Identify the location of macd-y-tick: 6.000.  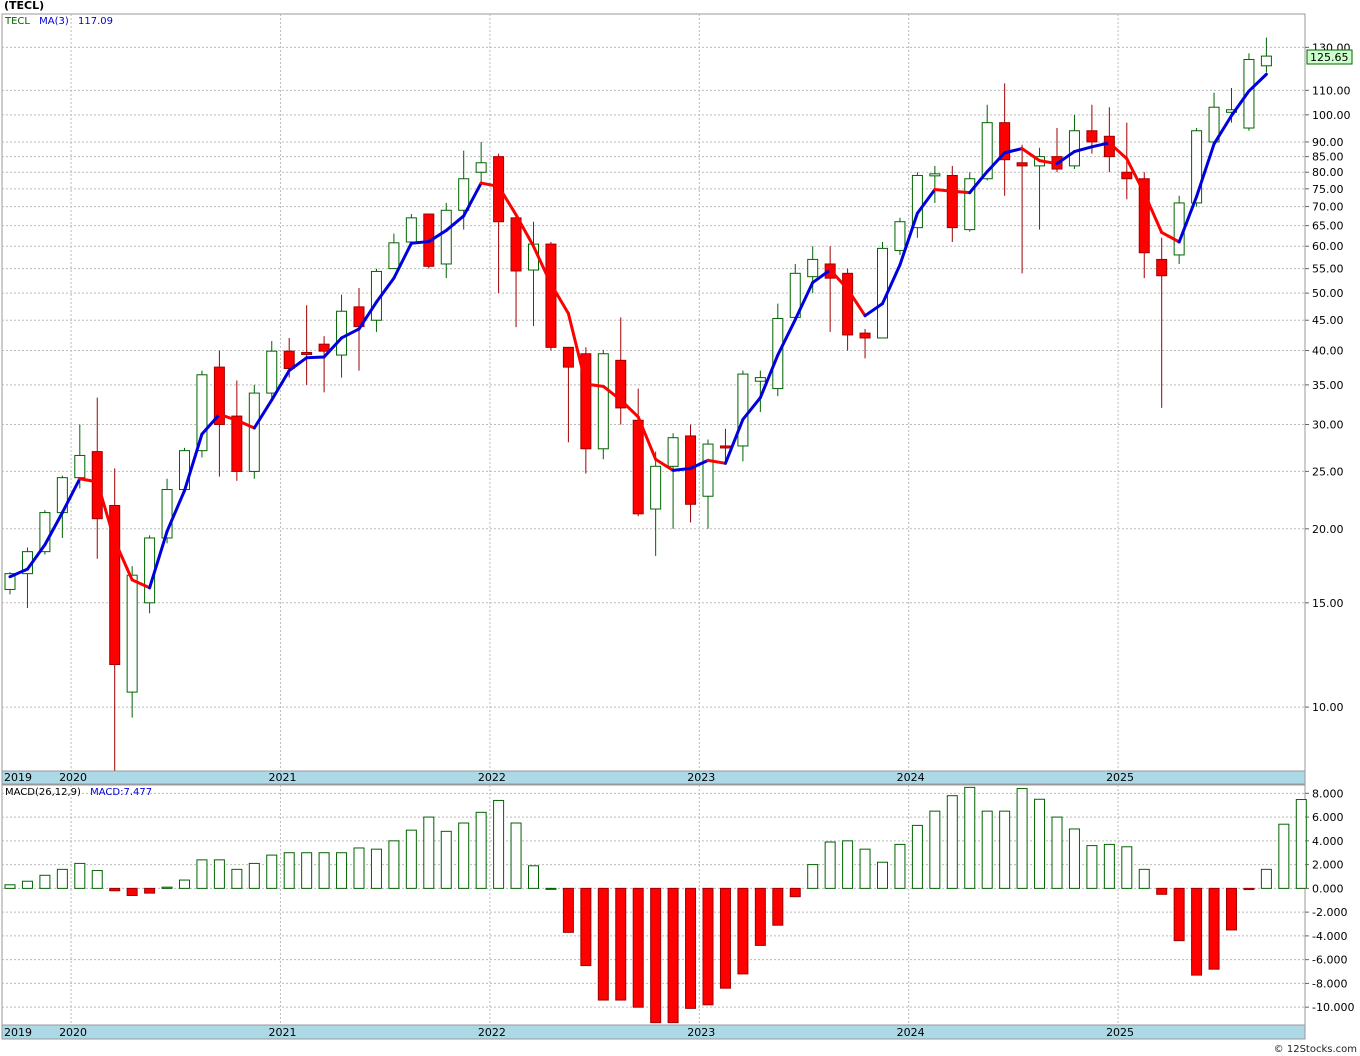
(1328, 817).